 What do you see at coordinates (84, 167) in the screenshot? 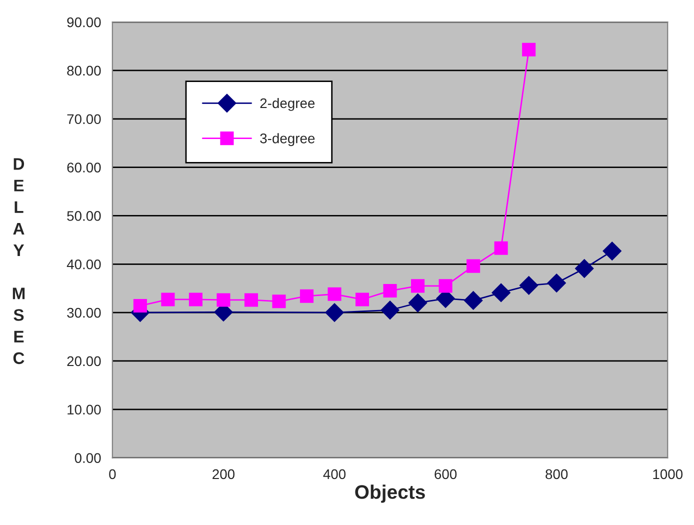
I see `y-tick-label: 60.00` at bounding box center [84, 167].